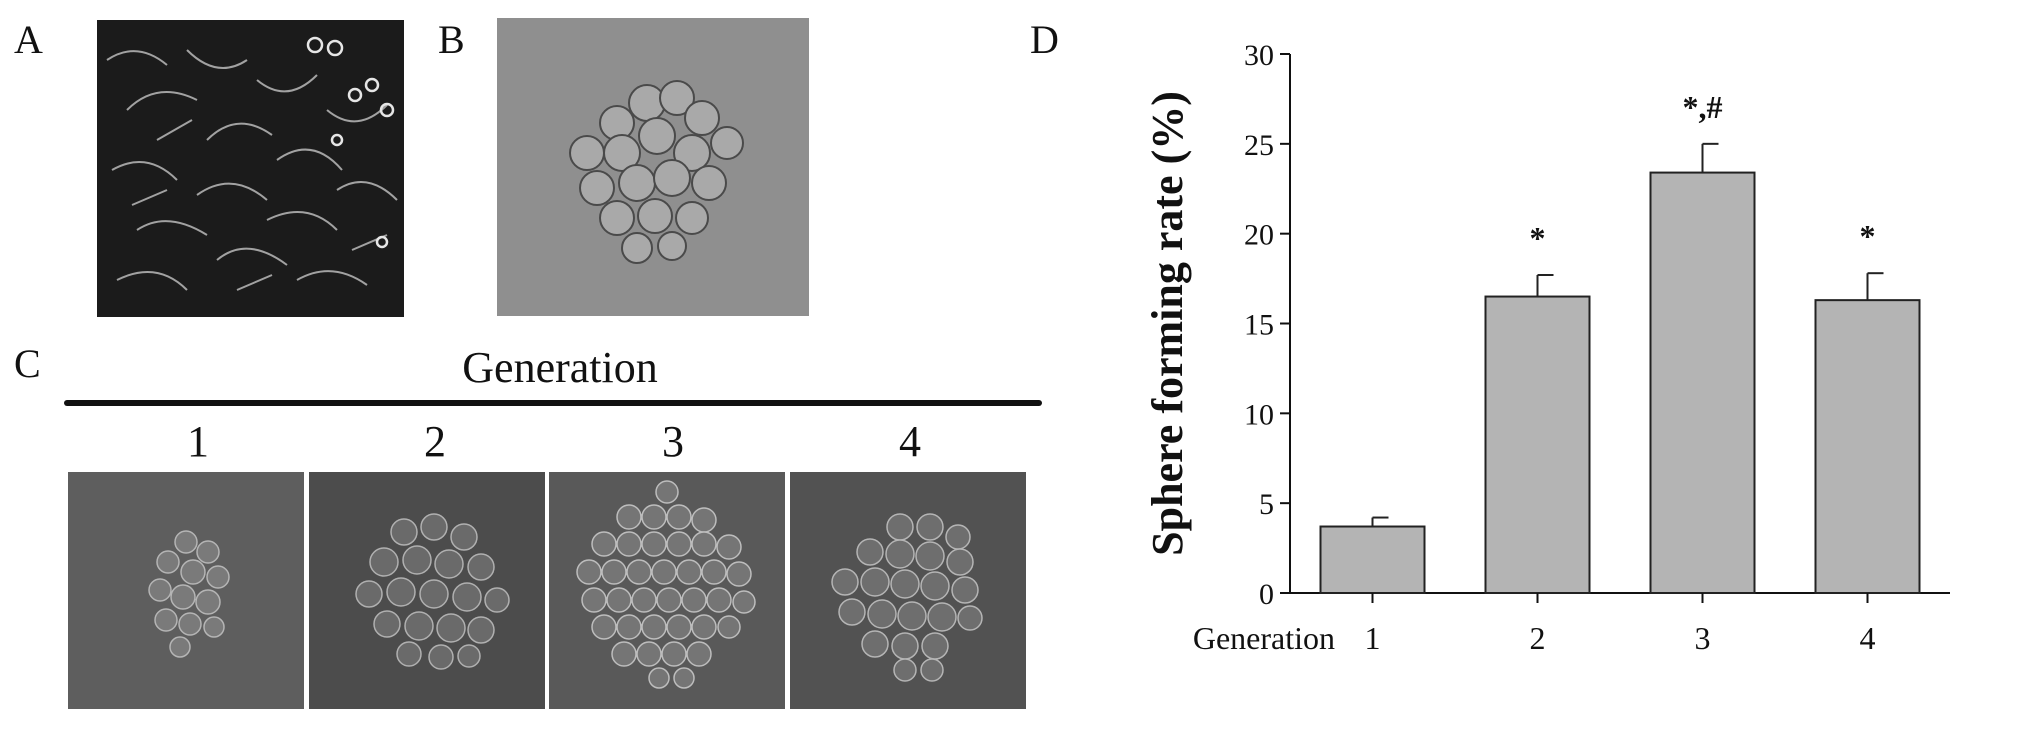 The width and height of the screenshot is (2031, 729). What do you see at coordinates (28, 39) in the screenshot?
I see `panel-label-a: A` at bounding box center [28, 39].